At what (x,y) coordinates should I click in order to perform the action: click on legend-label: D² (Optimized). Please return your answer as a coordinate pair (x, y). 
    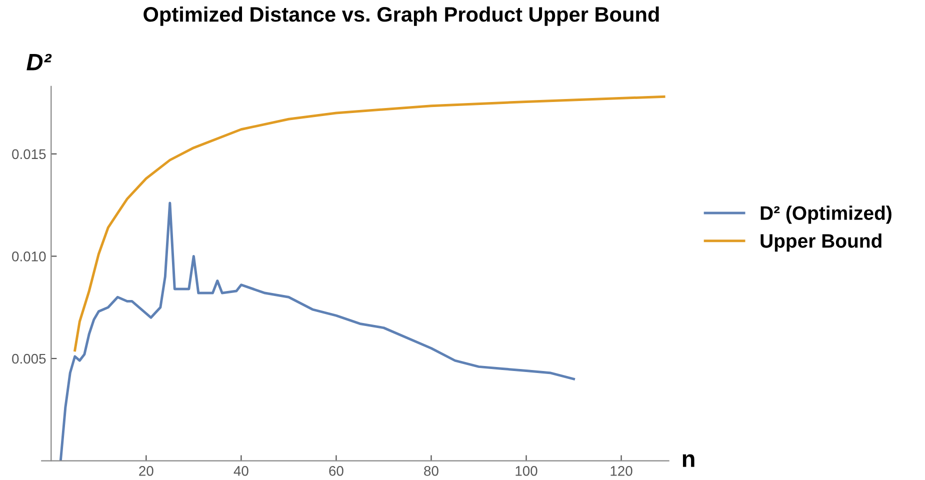
    Looking at the image, I should click on (826, 215).